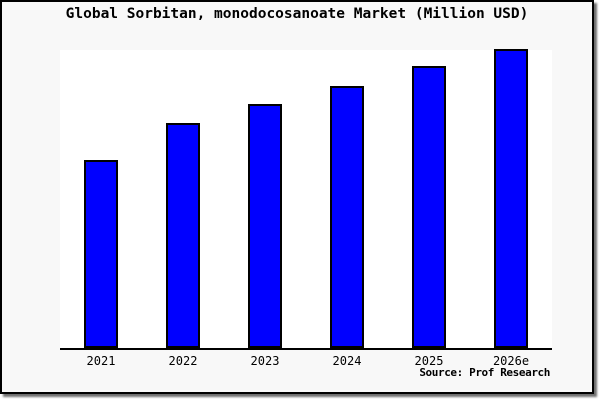 This screenshot has height=400, width=600. Describe the element at coordinates (306, 360) in the screenshot. I see `x-axis-labels: 2021 2022 2023 2024 2025 2026e` at that location.